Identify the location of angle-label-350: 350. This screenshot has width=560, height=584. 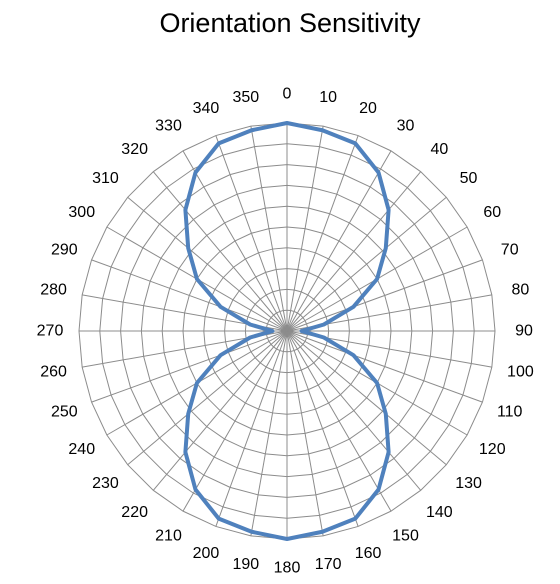
(245, 97).